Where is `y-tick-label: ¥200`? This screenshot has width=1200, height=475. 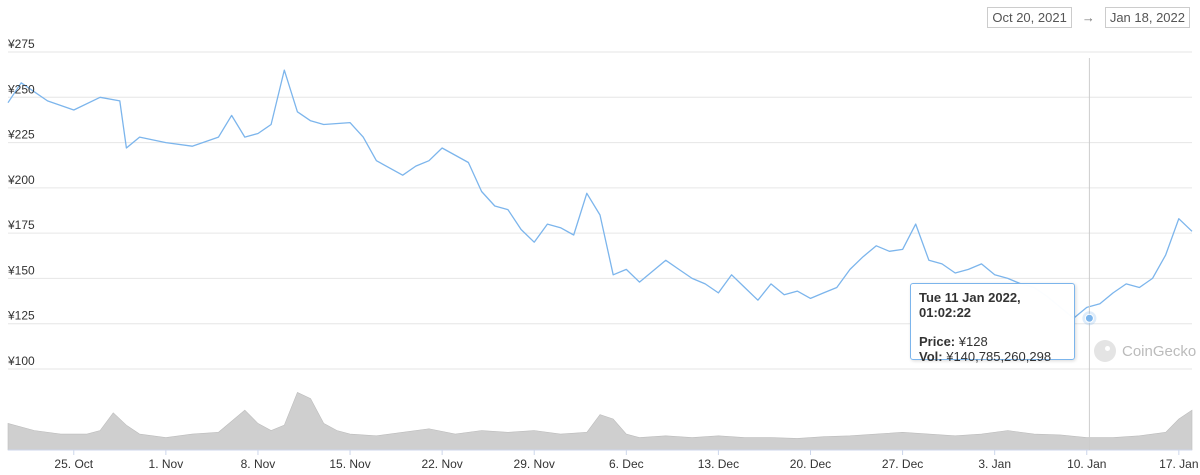
y-tick-label: ¥200 is located at coordinates (21, 180).